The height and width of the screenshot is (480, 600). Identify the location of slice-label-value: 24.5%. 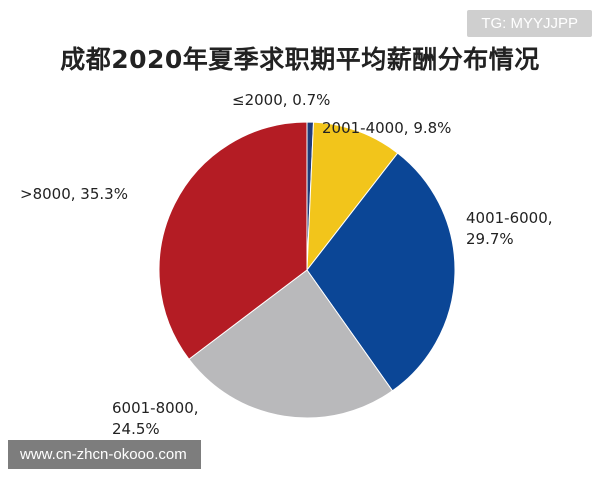
(136, 429).